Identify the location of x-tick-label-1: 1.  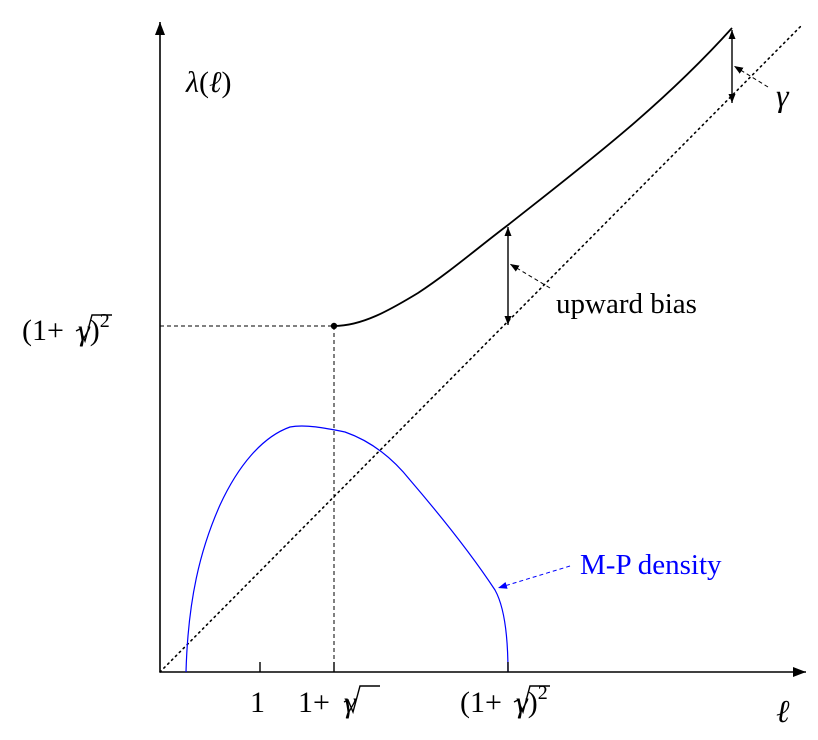
(257, 702).